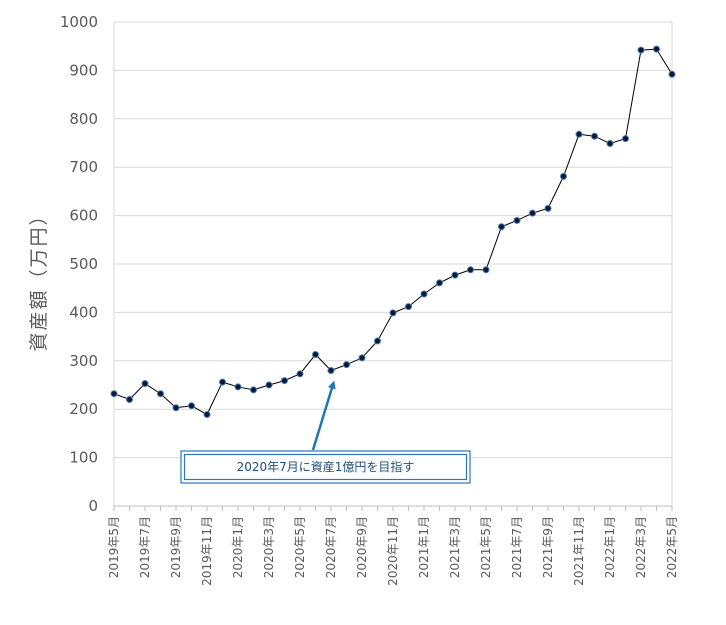 The image size is (726, 625). I want to click on y-axis: 0 100 200 300 400 500 600 700 800 900 1000, so click(79, 264).